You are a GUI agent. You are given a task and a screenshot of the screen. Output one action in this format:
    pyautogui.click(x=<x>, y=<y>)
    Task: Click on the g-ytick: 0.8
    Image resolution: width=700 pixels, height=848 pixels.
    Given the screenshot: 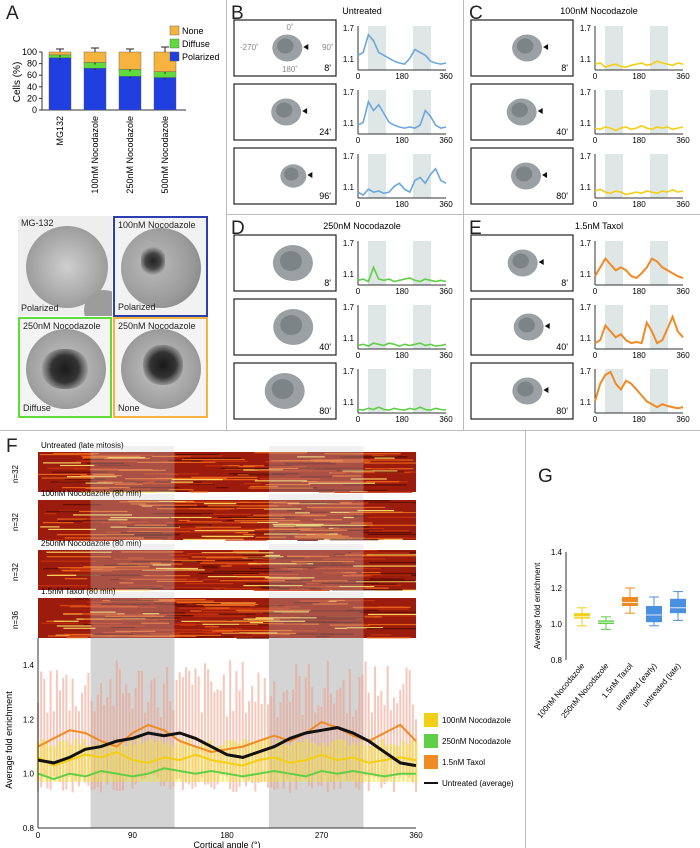 What is the action you would take?
    pyautogui.click(x=557, y=660)
    